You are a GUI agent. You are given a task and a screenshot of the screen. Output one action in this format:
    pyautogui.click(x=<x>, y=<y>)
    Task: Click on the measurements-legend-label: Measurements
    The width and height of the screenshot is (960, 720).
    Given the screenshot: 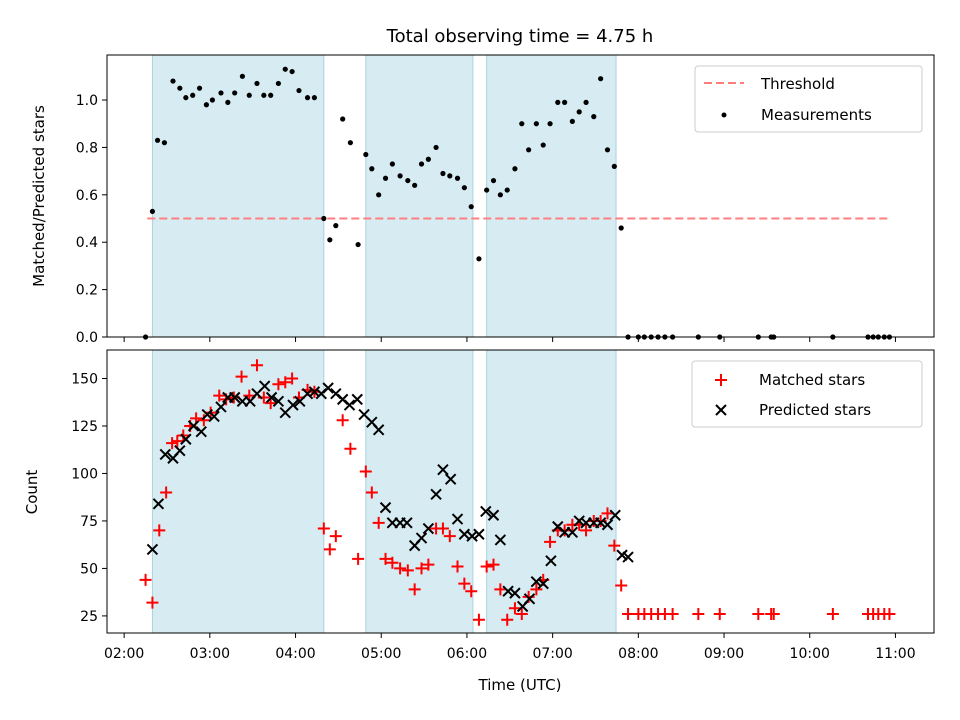 What is the action you would take?
    pyautogui.click(x=816, y=115)
    